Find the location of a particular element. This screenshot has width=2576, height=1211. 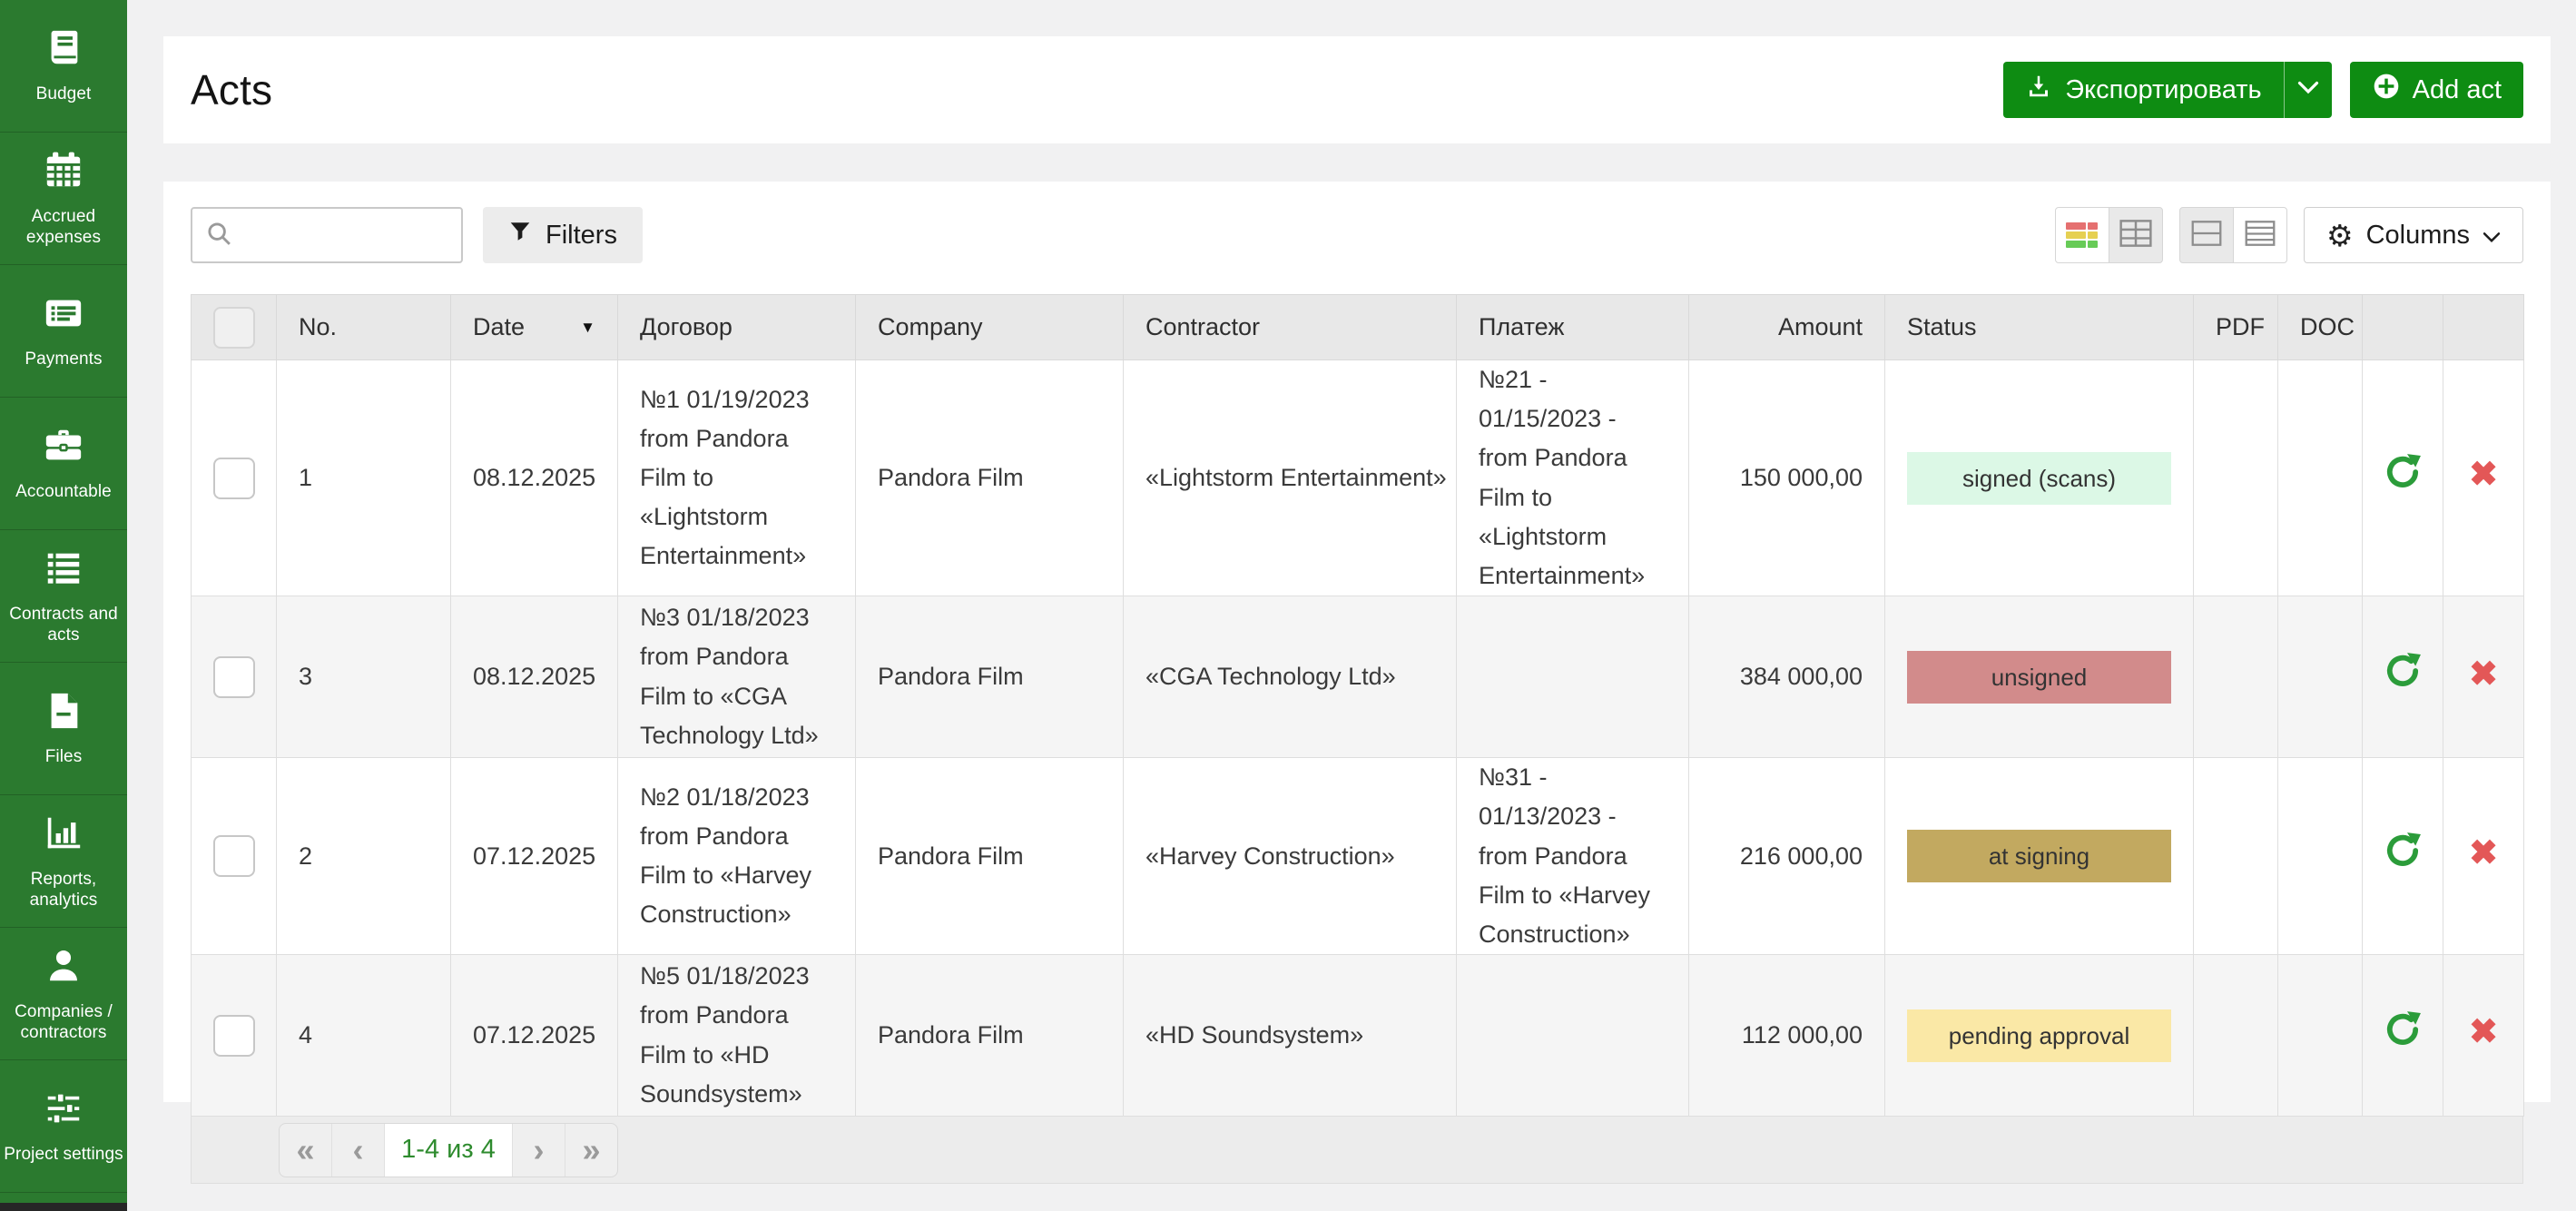

column-header-doc: DOC is located at coordinates (2320, 327).